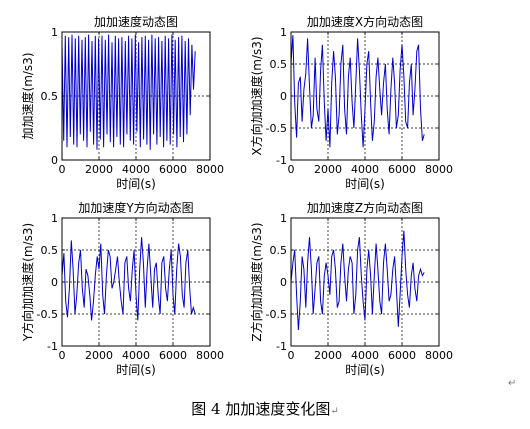 The width and height of the screenshot is (530, 429). I want to click on caption-text: 图 4 加加速度变化图, so click(261, 409).